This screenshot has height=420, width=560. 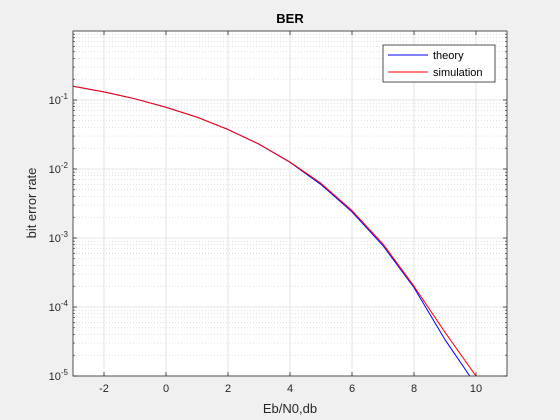 What do you see at coordinates (290, 18) in the screenshot?
I see `chart-title: BER` at bounding box center [290, 18].